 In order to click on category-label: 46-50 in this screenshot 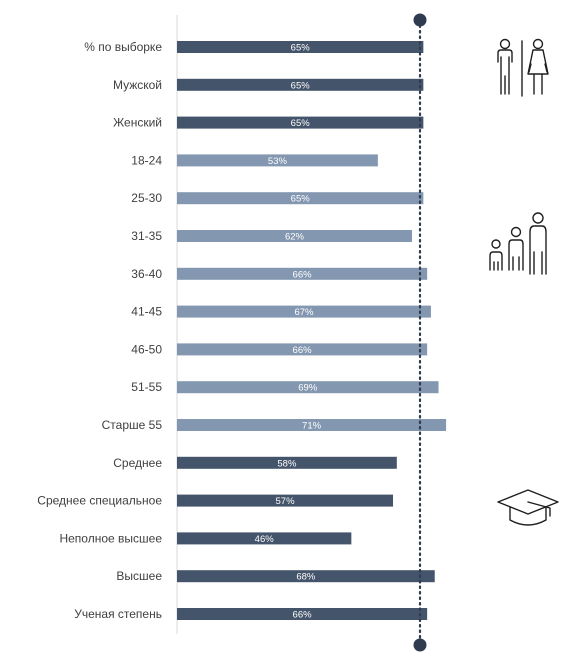, I will do `click(146, 349)`.